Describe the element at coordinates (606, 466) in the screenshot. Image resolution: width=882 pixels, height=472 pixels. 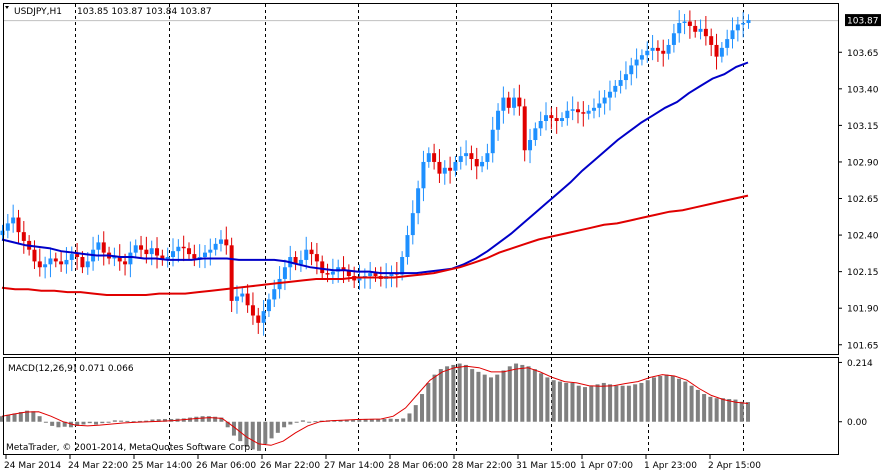
I see `x-tick-label: 1 Apr 07:00` at that location.